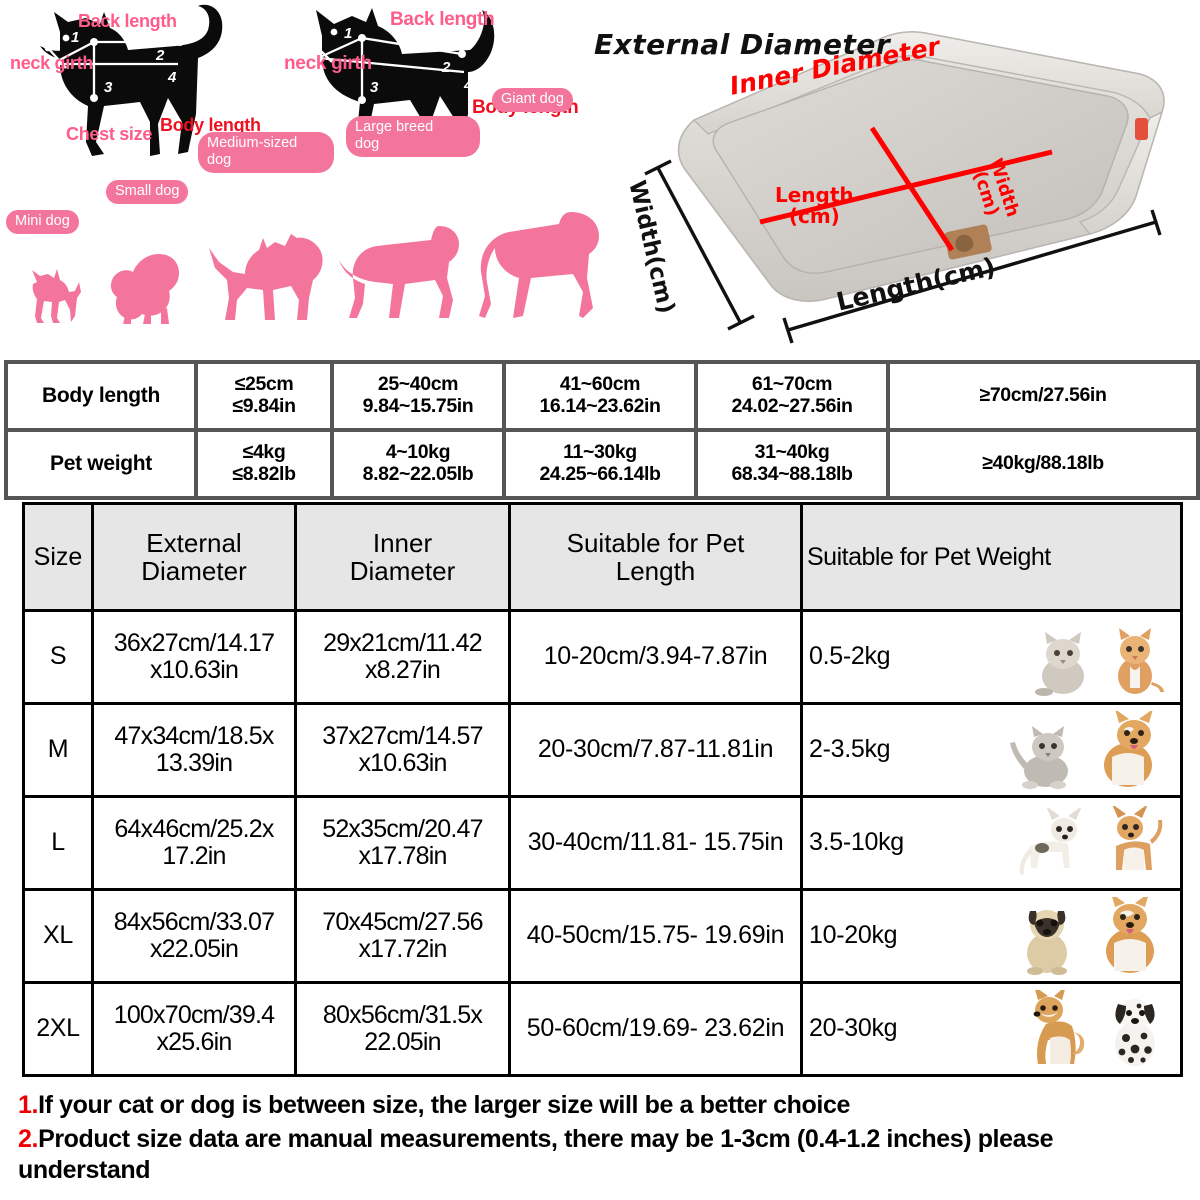 This screenshot has height=1200, width=1200. I want to click on breed-item-small: Small dog, so click(148, 253).